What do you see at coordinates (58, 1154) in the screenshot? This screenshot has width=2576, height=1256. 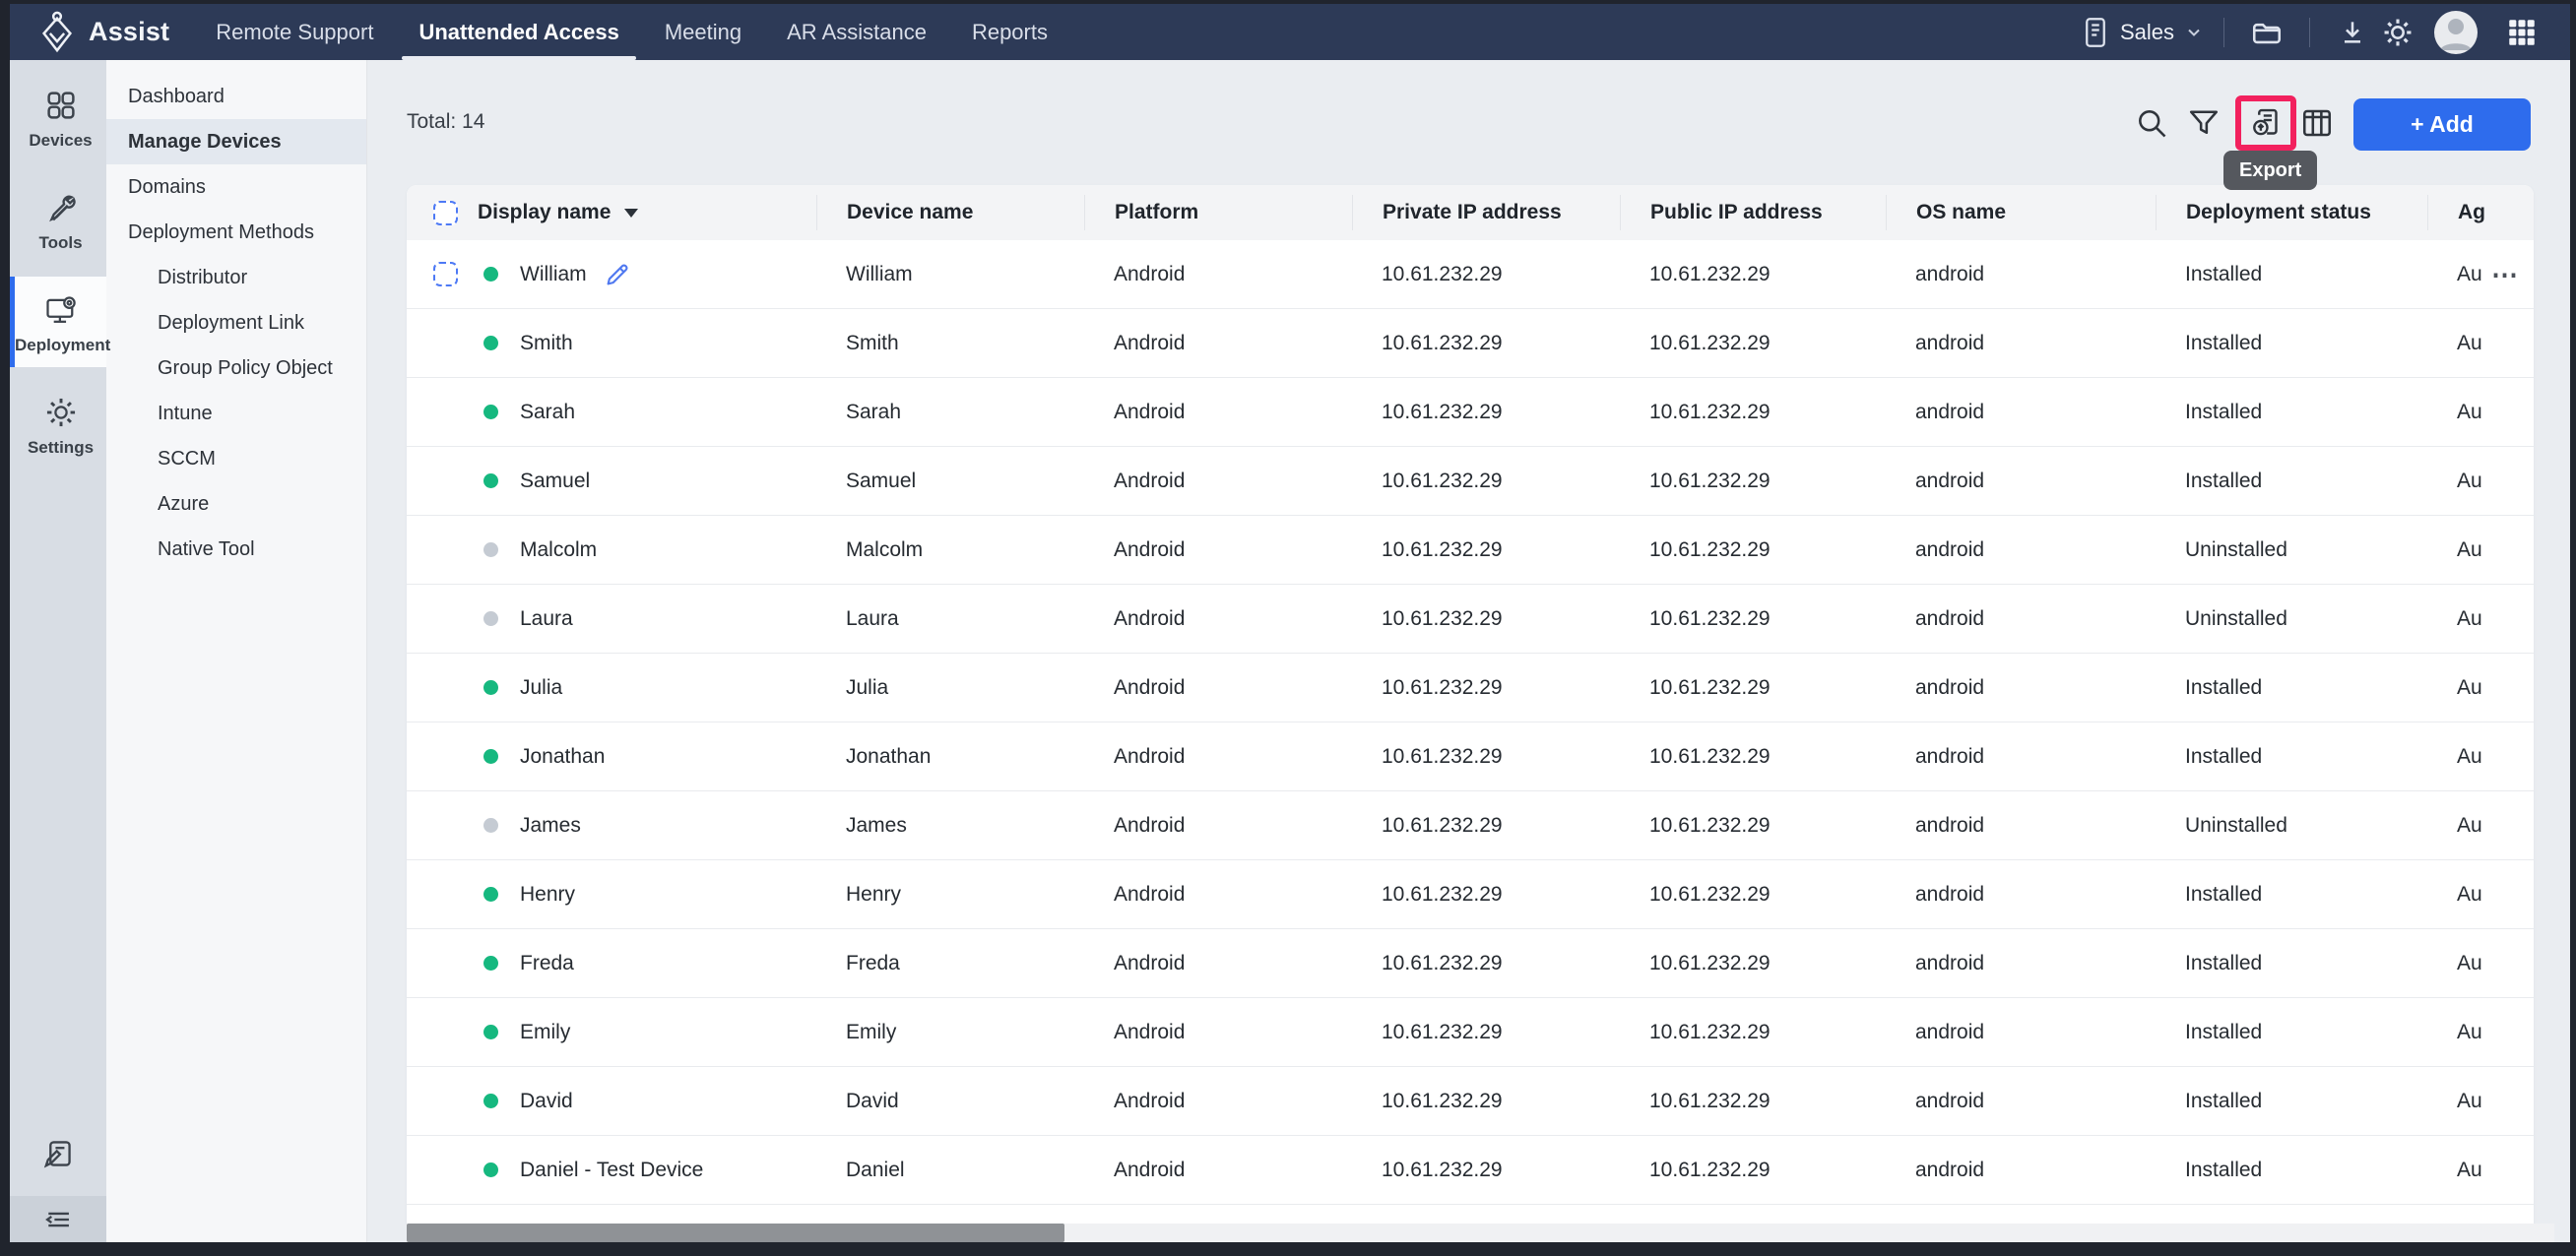 I see `feedback-note-icon` at bounding box center [58, 1154].